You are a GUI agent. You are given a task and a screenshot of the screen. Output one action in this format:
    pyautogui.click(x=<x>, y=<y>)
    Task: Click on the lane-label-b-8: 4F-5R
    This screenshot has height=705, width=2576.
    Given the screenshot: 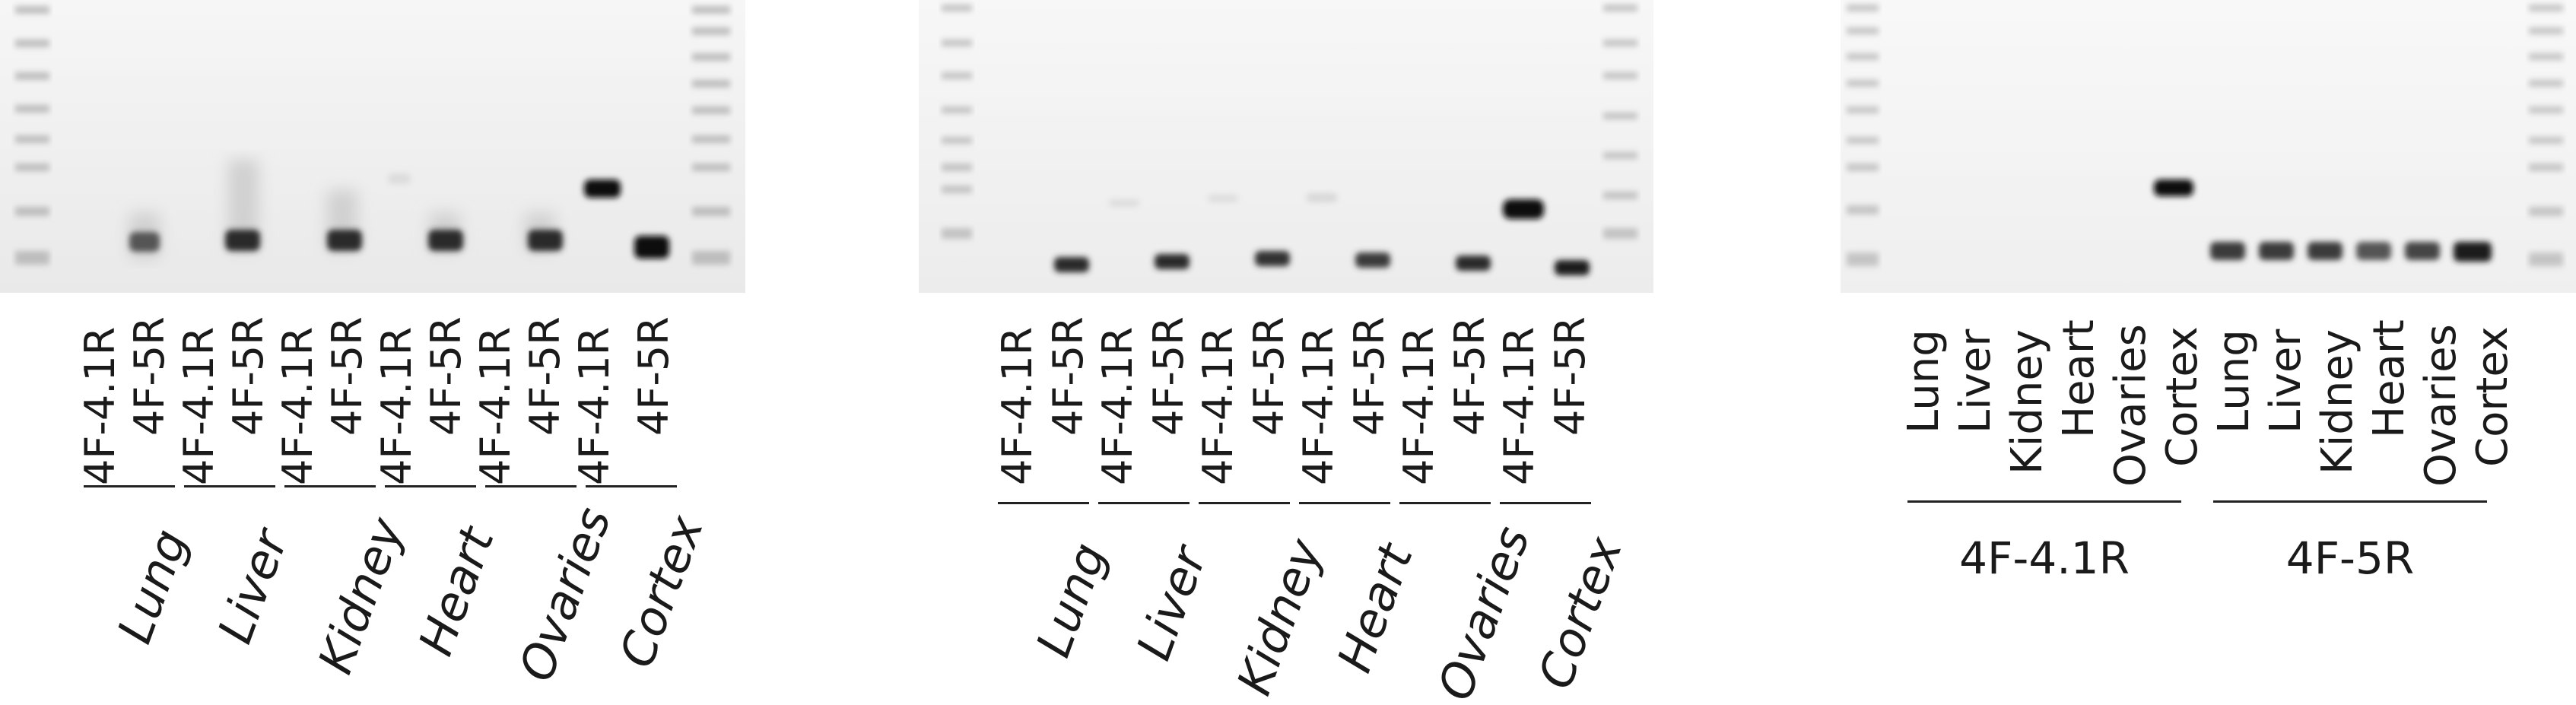 What is the action you would take?
    pyautogui.click(x=1369, y=376)
    